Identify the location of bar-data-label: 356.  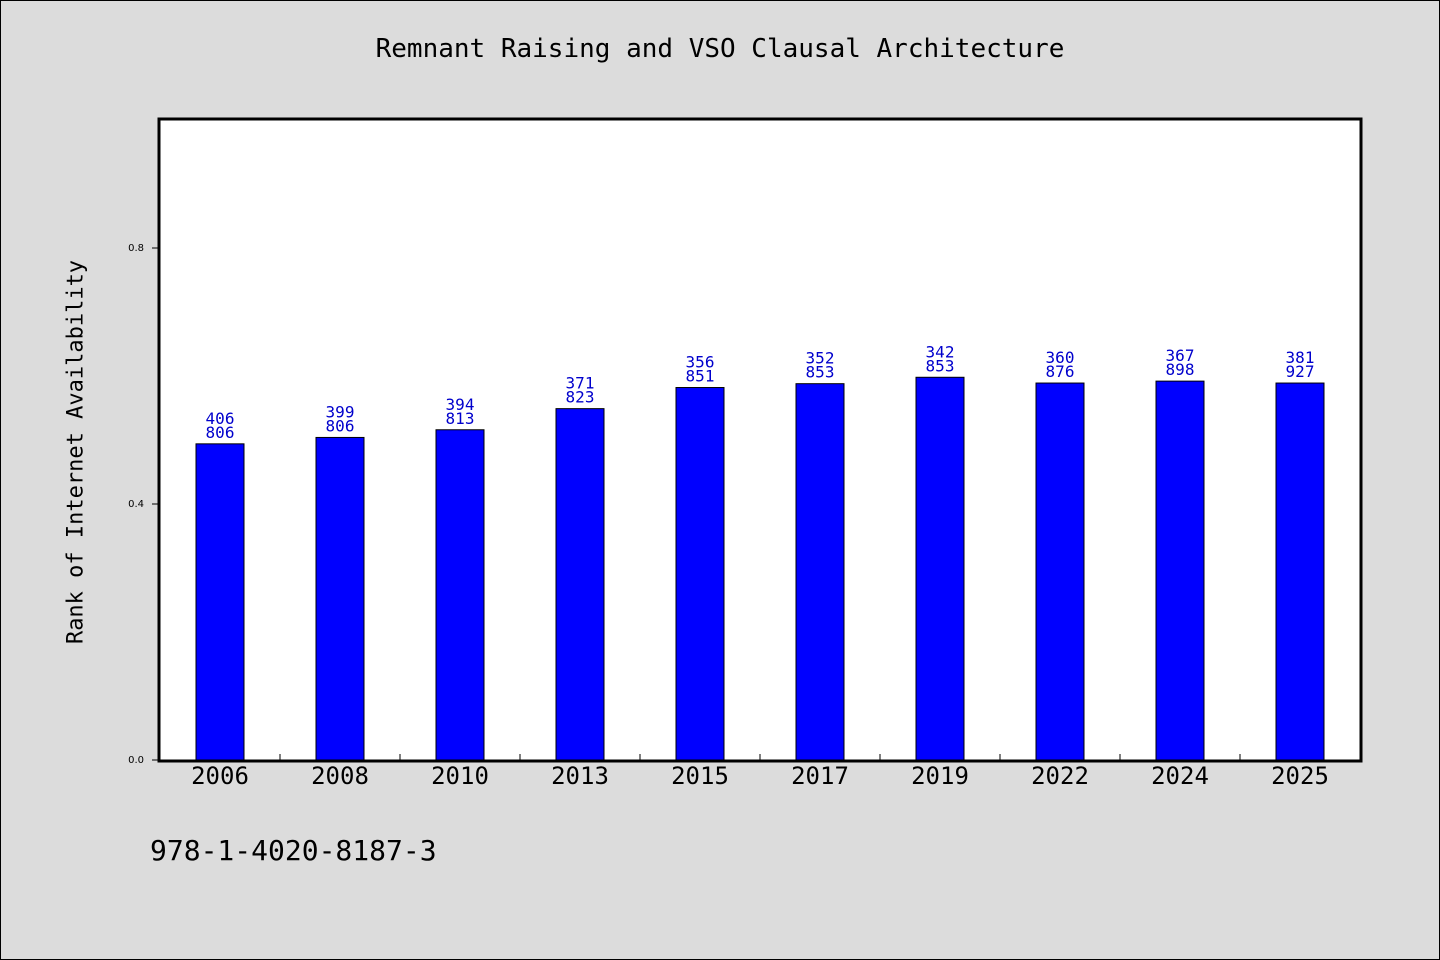
(700, 362).